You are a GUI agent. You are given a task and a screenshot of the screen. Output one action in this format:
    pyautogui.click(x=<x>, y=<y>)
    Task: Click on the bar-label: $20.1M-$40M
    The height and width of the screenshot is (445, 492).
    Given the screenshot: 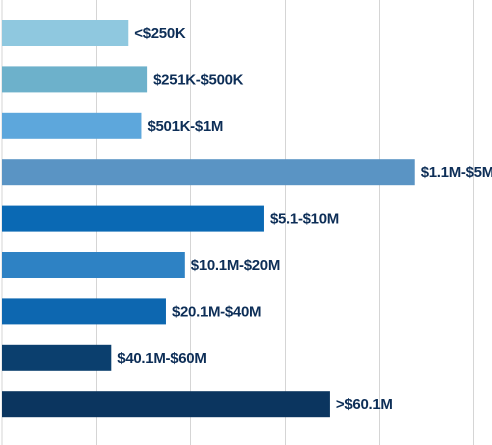 What is the action you would take?
    pyautogui.click(x=216, y=311)
    